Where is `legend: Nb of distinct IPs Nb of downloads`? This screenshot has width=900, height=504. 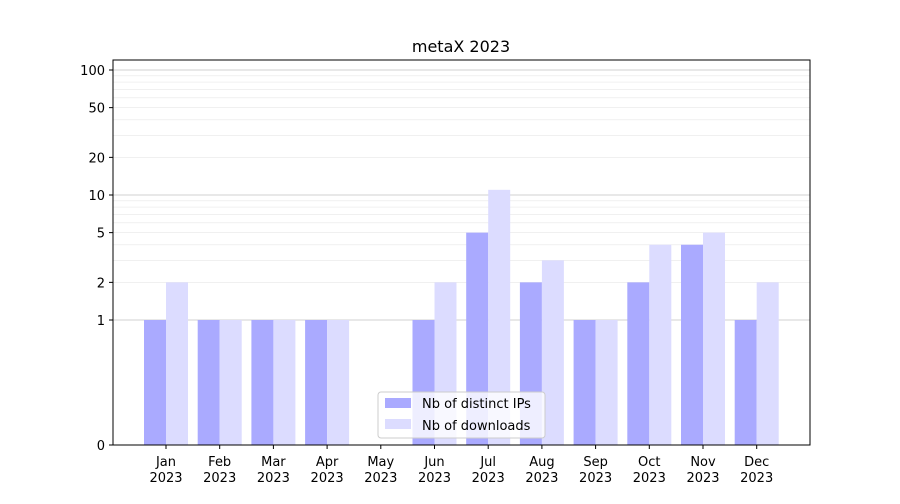 legend: Nb of distinct IPs Nb of downloads is located at coordinates (461, 415).